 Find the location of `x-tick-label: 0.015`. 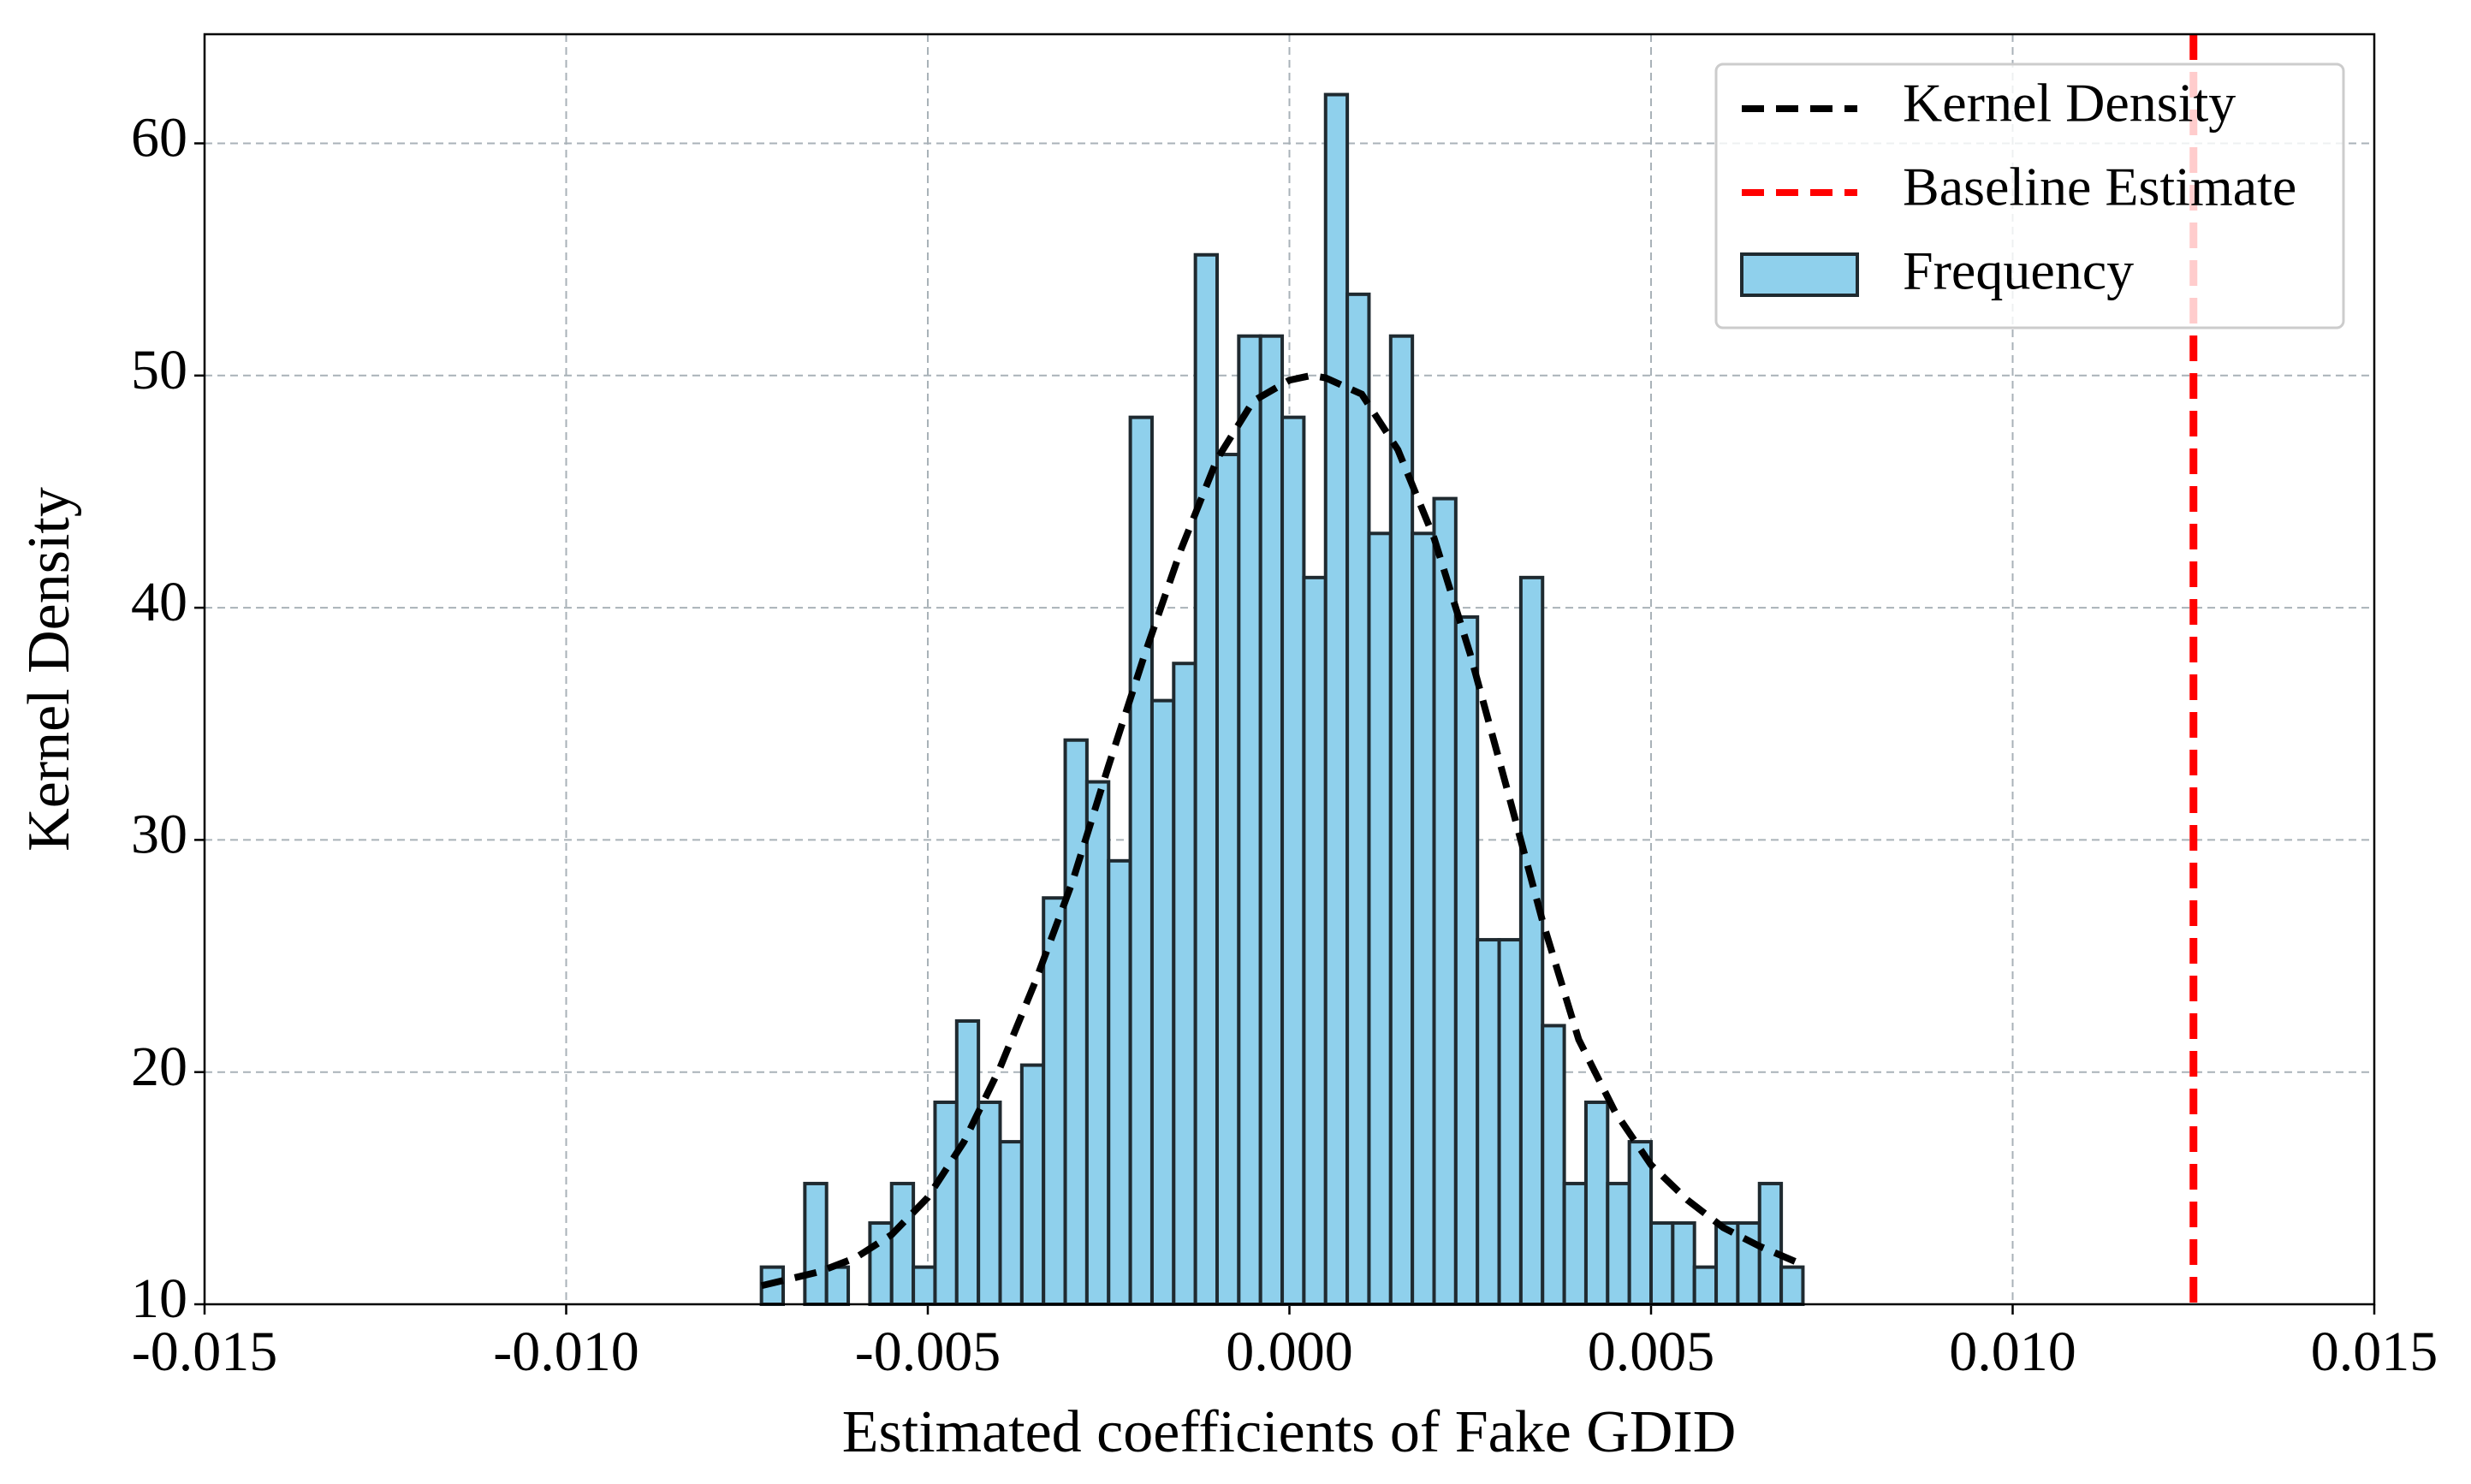

x-tick-label: 0.015 is located at coordinates (2375, 1352).